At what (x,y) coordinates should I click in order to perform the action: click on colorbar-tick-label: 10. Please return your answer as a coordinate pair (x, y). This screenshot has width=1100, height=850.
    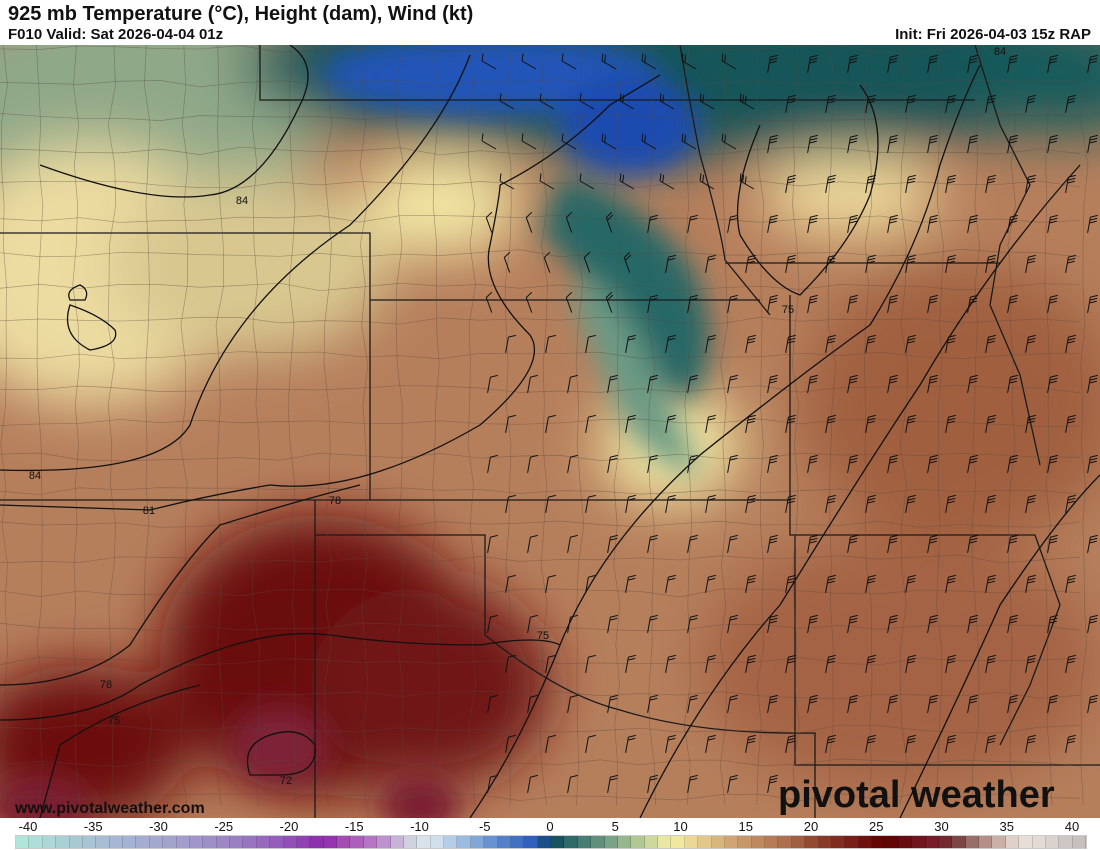
    Looking at the image, I should click on (680, 826).